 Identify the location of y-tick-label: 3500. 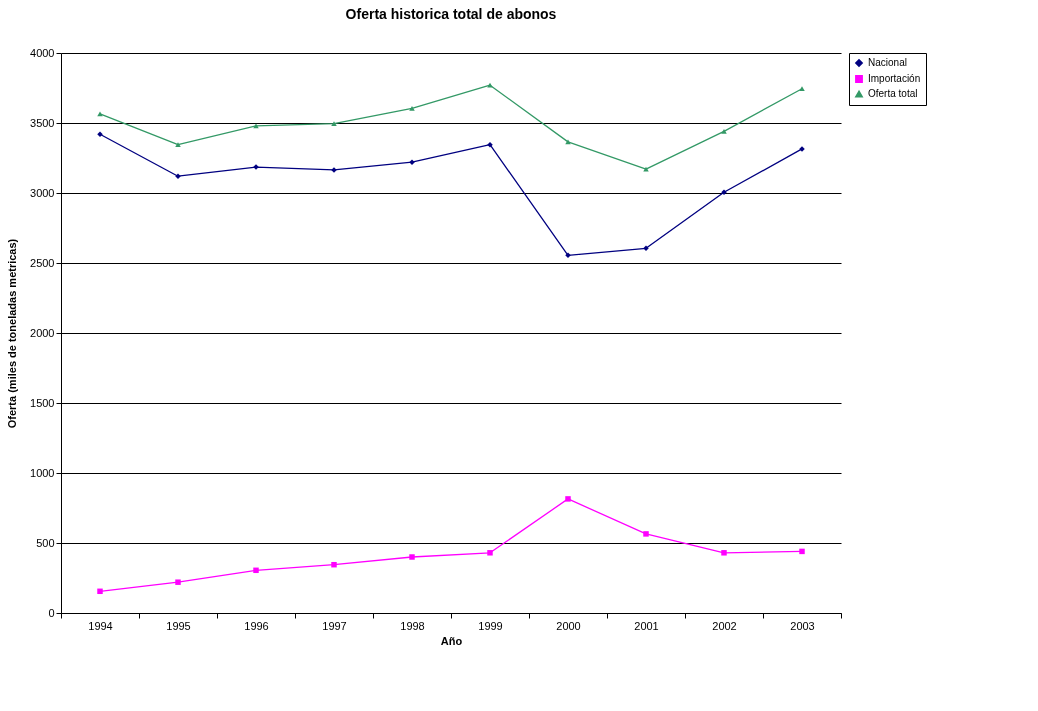
(42, 122).